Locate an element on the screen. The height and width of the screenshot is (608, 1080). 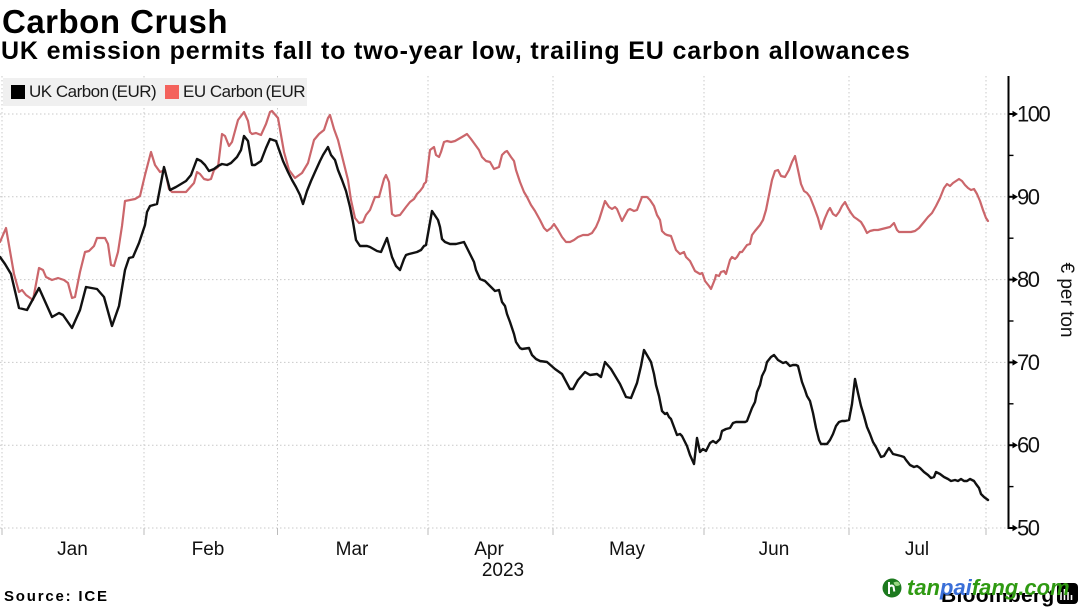
svg-text: Jan is located at coordinates (72, 549).